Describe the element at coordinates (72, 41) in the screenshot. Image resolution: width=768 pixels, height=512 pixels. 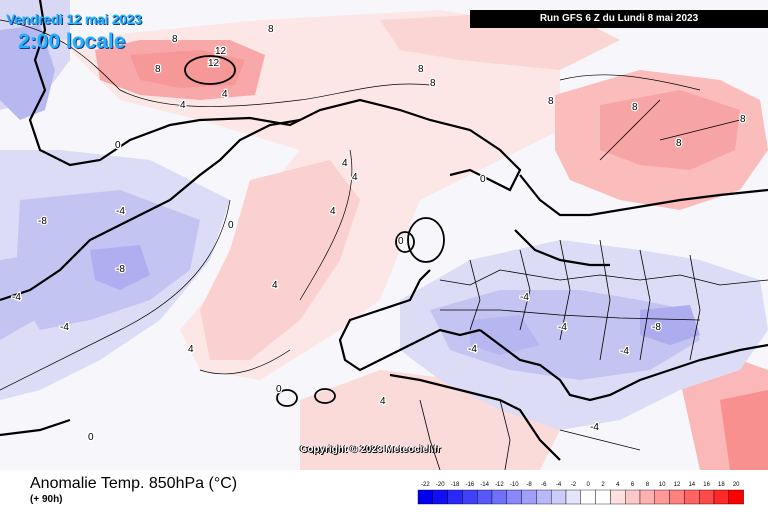
I see `forecast-local-time: 2:00 locale` at that location.